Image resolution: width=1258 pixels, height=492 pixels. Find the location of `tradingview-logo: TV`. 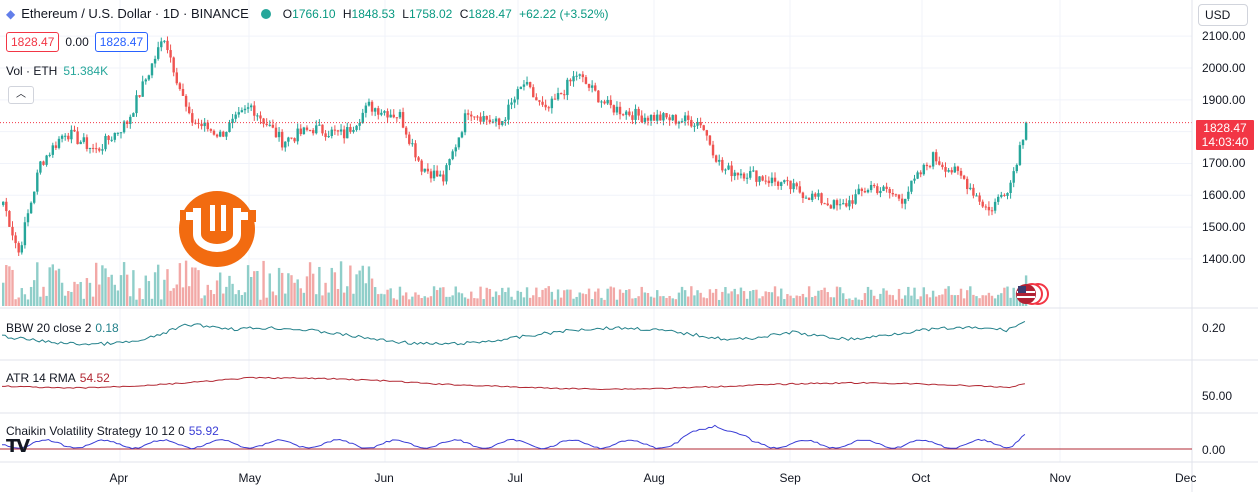

tradingview-logo: TV is located at coordinates (18, 446).